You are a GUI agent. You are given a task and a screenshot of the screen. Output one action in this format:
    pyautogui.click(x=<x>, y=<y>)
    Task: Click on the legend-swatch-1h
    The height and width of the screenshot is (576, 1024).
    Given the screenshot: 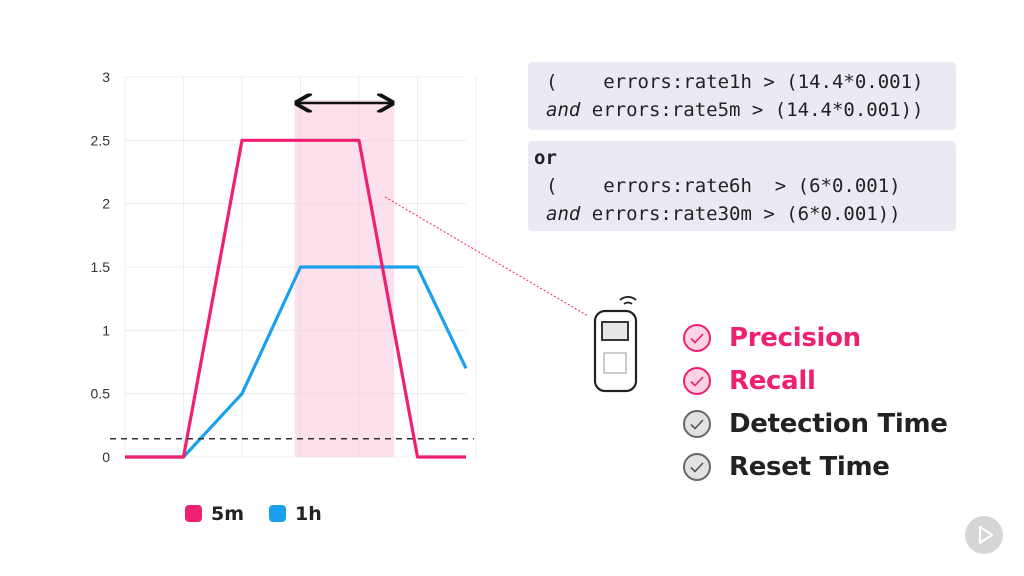 What is the action you would take?
    pyautogui.click(x=277, y=513)
    